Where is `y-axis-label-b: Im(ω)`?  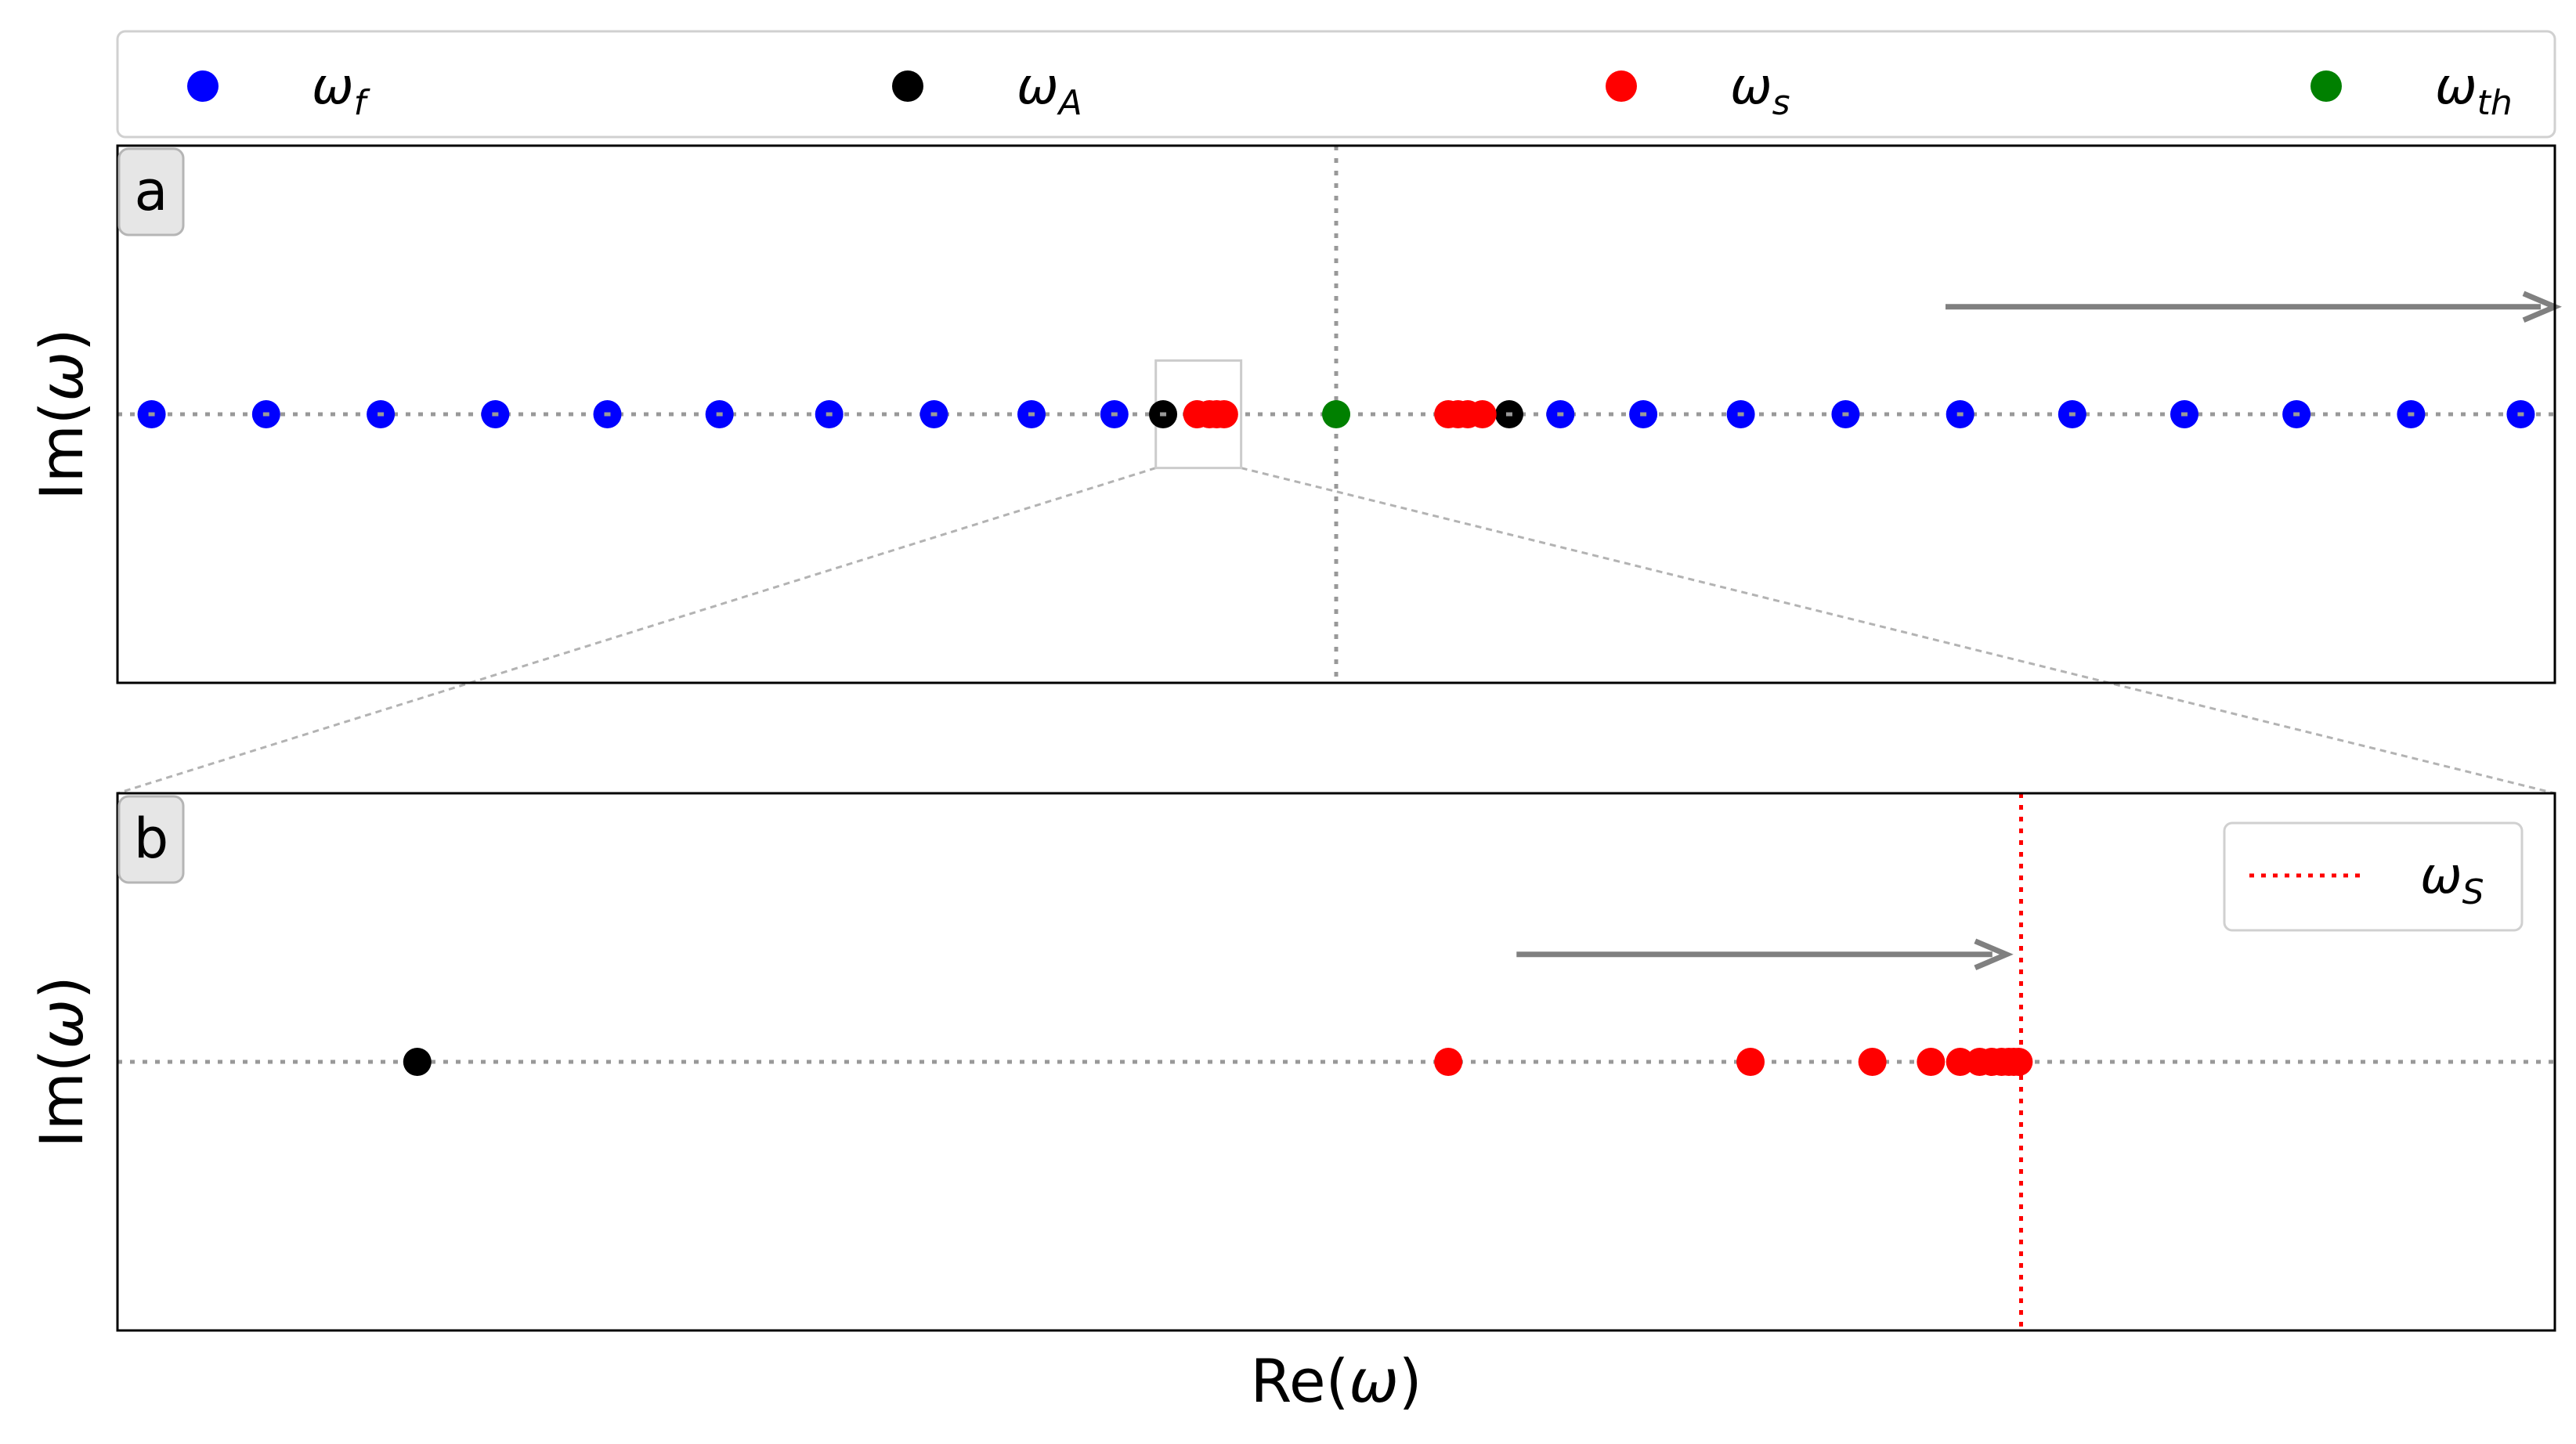 y-axis-label-b: Im(ω) is located at coordinates (61, 1061).